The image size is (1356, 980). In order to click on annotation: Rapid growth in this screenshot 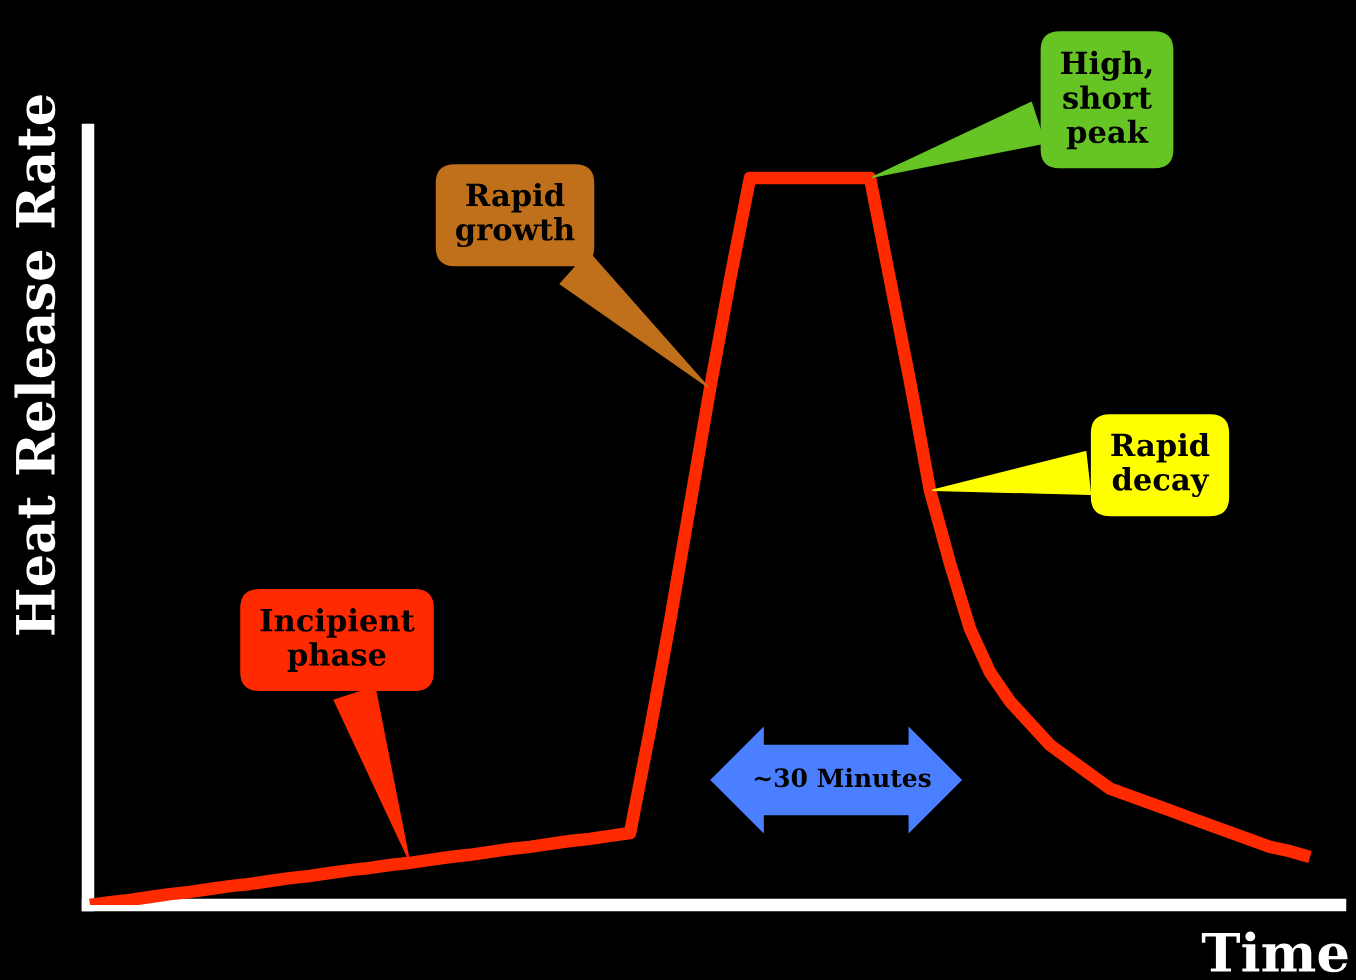, I will do `click(515, 215)`.